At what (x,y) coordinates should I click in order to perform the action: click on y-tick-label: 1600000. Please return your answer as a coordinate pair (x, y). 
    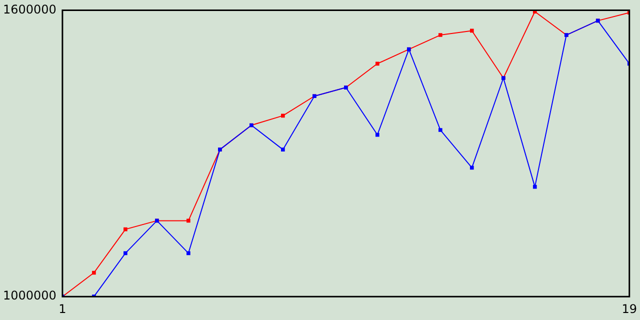
    Looking at the image, I should click on (29, 9).